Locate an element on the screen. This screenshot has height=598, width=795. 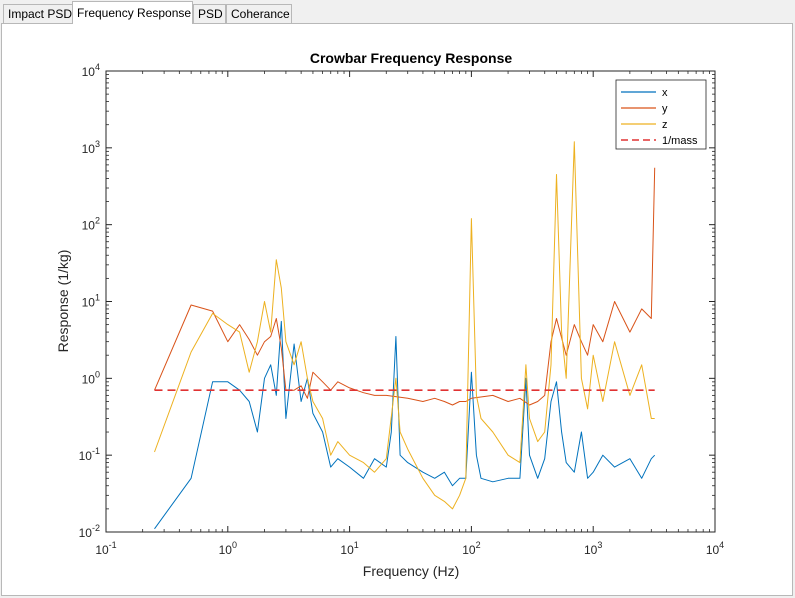
x-tick-label: 10⁻¹ is located at coordinates (105, 548).